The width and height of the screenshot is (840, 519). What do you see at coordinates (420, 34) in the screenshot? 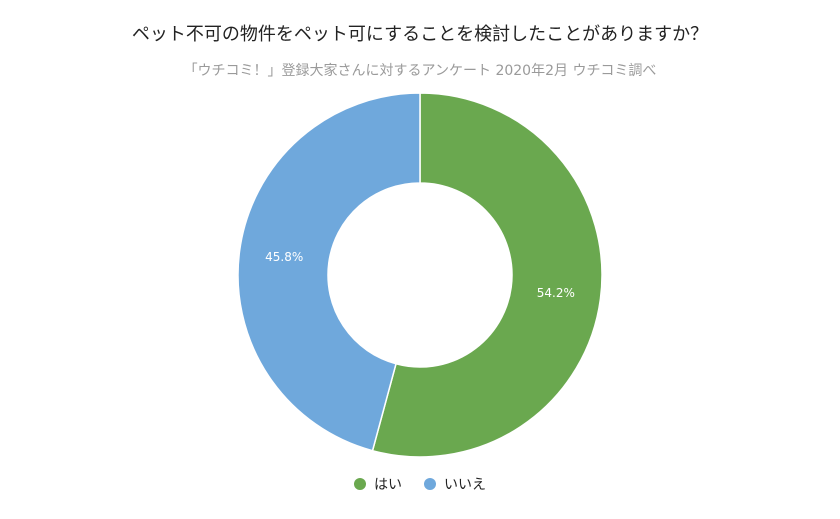
I see `chart-title: ペット不可の物件をペット可にすることを検討したことがありますか？` at bounding box center [420, 34].